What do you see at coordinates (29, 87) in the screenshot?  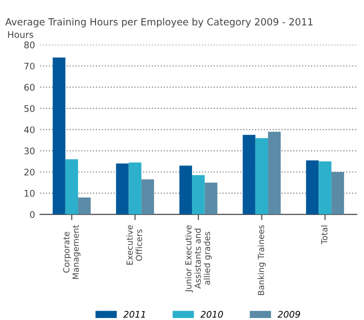 I see `y-tick-label: 60` at bounding box center [29, 87].